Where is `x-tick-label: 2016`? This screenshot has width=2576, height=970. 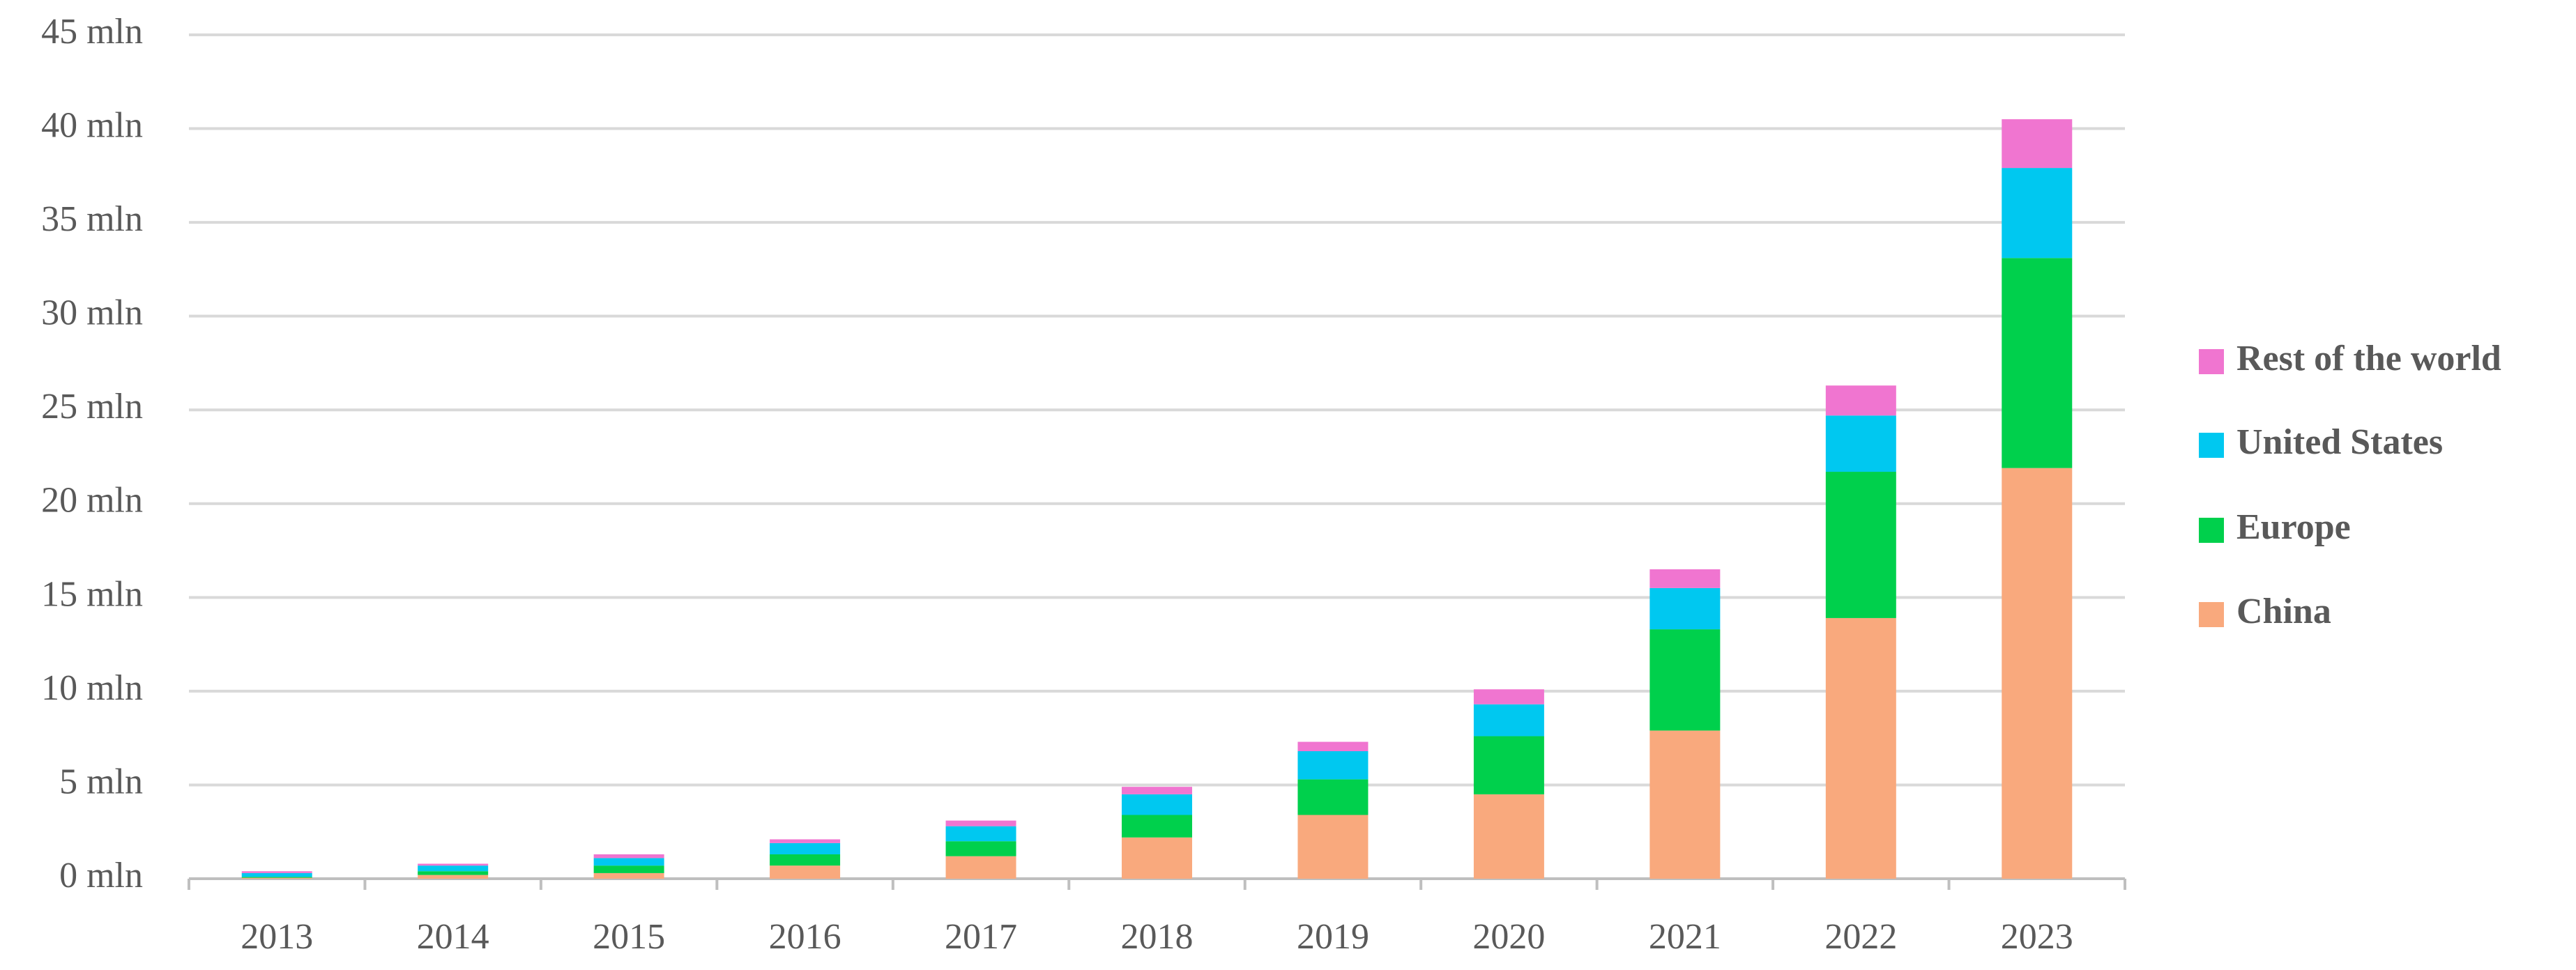 x-tick-label: 2016 is located at coordinates (805, 937).